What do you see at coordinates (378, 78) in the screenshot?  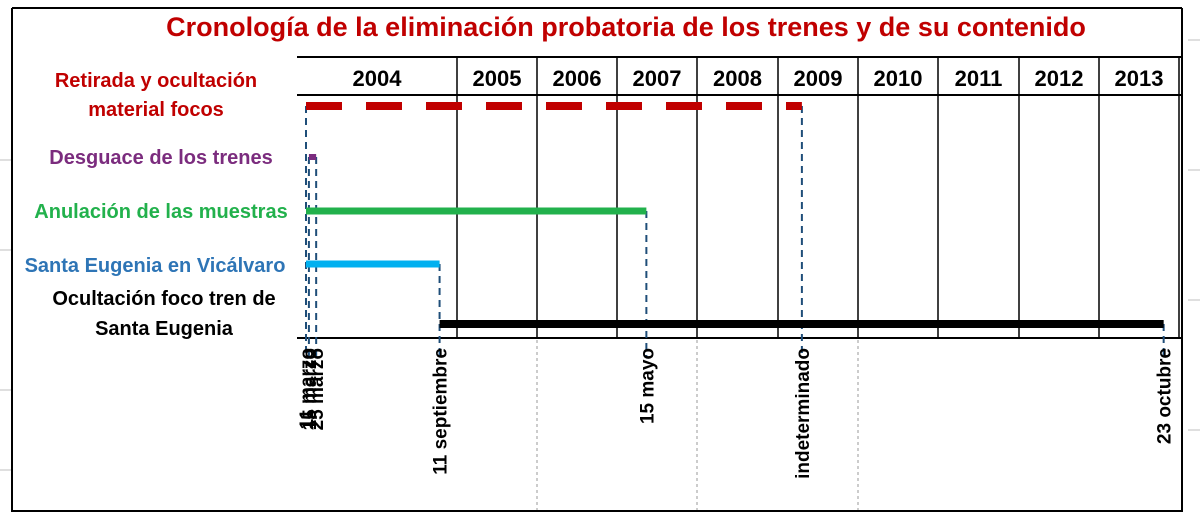 I see `year-label: 2004` at bounding box center [378, 78].